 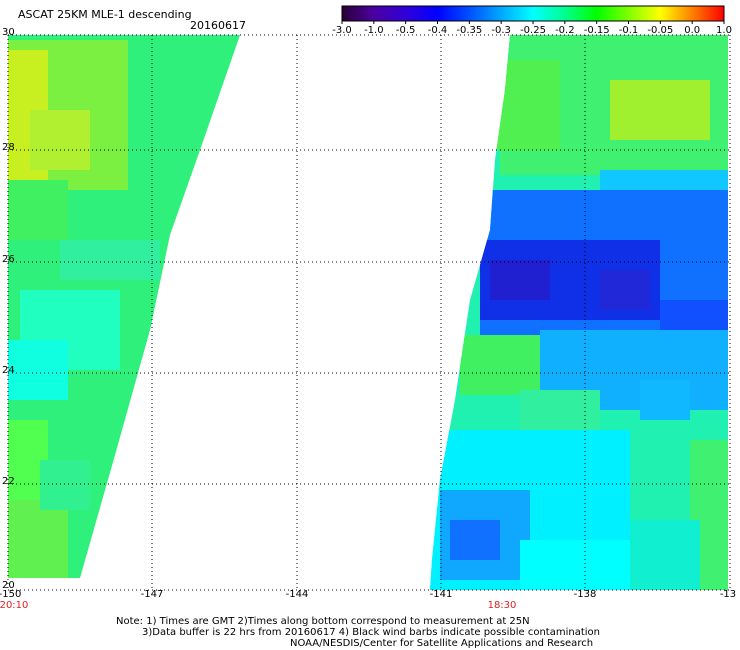 What do you see at coordinates (469, 30) in the screenshot?
I see `colorbar-label: -0.35` at bounding box center [469, 30].